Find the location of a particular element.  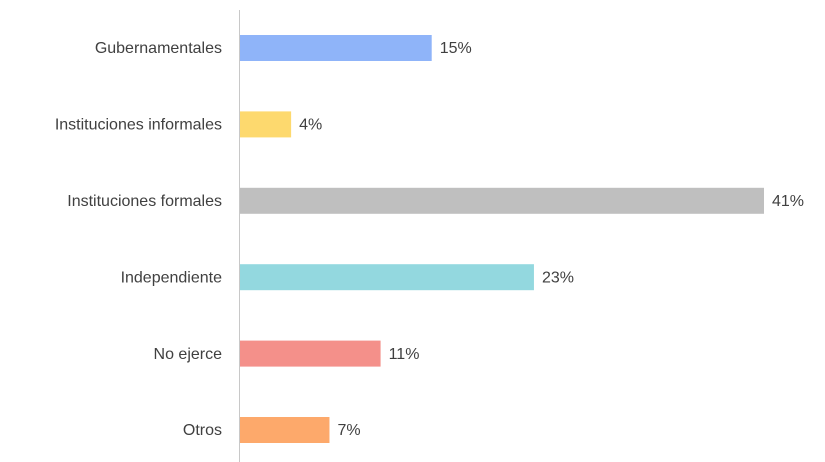

data-label: 23% is located at coordinates (558, 277).